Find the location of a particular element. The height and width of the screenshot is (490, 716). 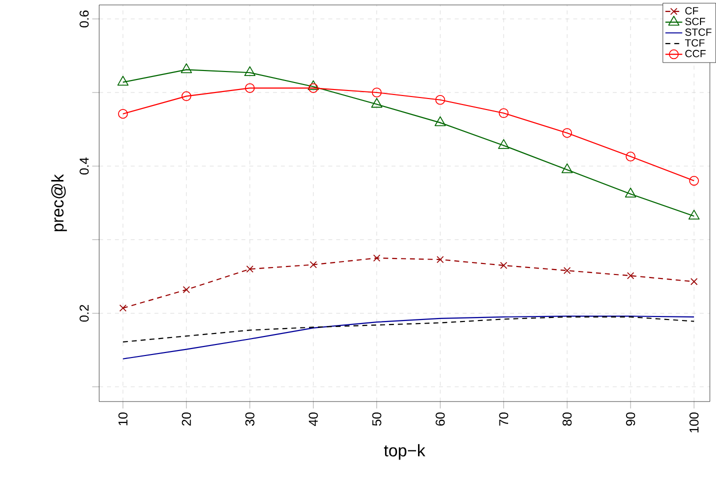

legend-label: CCF is located at coordinates (695, 54).